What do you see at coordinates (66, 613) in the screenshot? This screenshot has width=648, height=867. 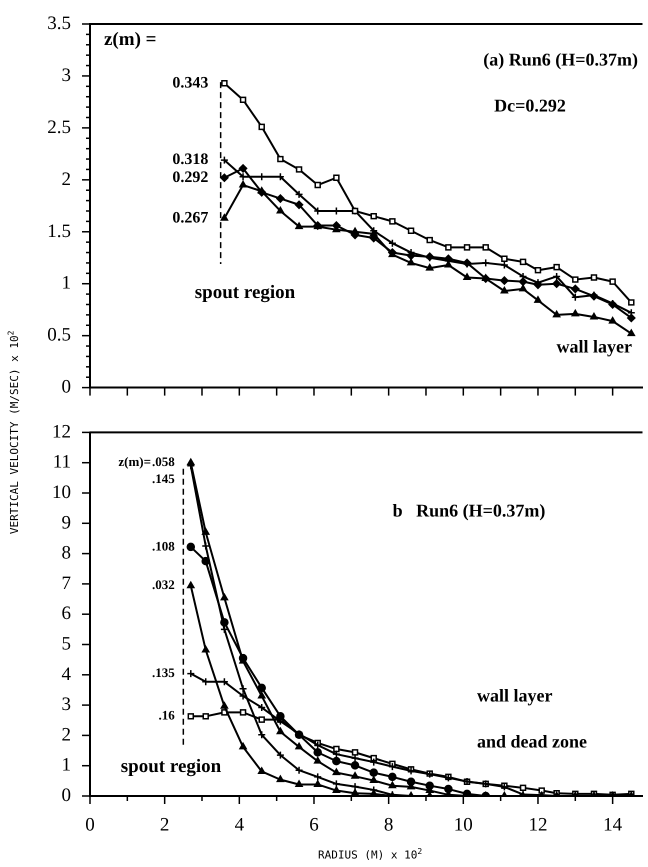 I see `y-tick-label: 6` at bounding box center [66, 613].